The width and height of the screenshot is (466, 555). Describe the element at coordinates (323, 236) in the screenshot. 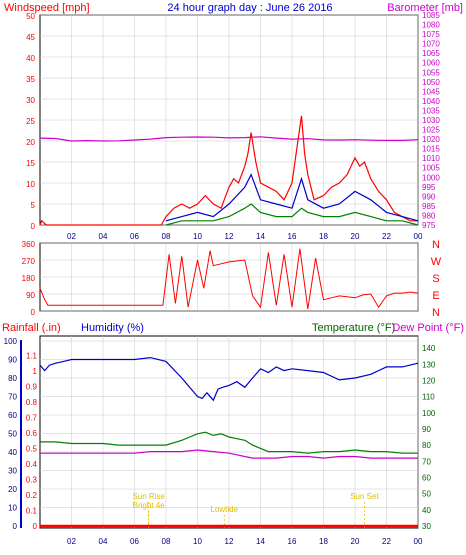

I see `wind-x-tick-label: 18` at that location.